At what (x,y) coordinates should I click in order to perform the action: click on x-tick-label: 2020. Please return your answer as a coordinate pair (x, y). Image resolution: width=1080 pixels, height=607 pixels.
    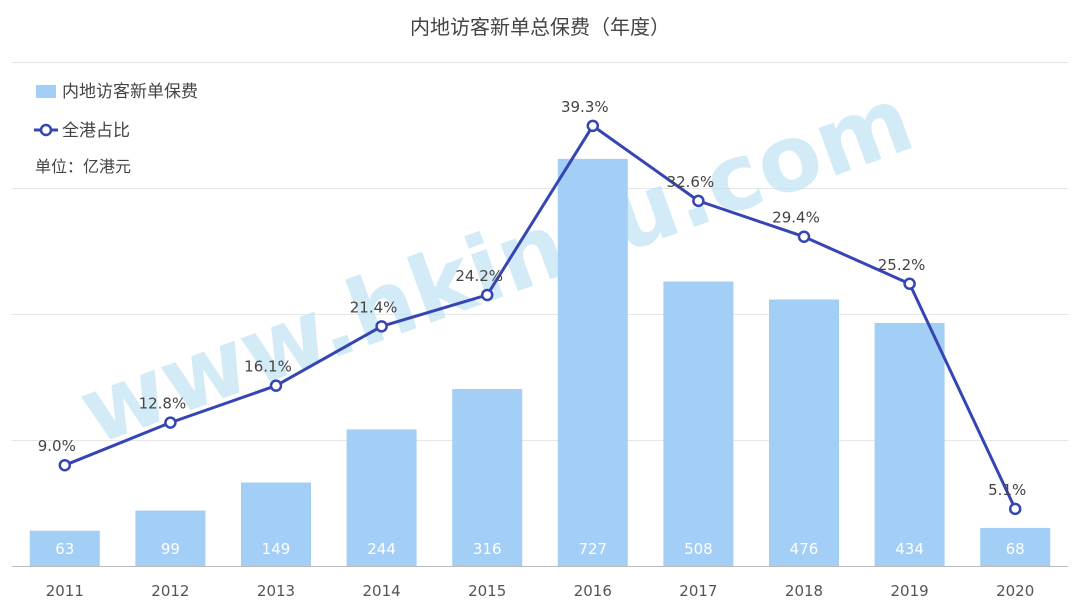
    Looking at the image, I should click on (1015, 591).